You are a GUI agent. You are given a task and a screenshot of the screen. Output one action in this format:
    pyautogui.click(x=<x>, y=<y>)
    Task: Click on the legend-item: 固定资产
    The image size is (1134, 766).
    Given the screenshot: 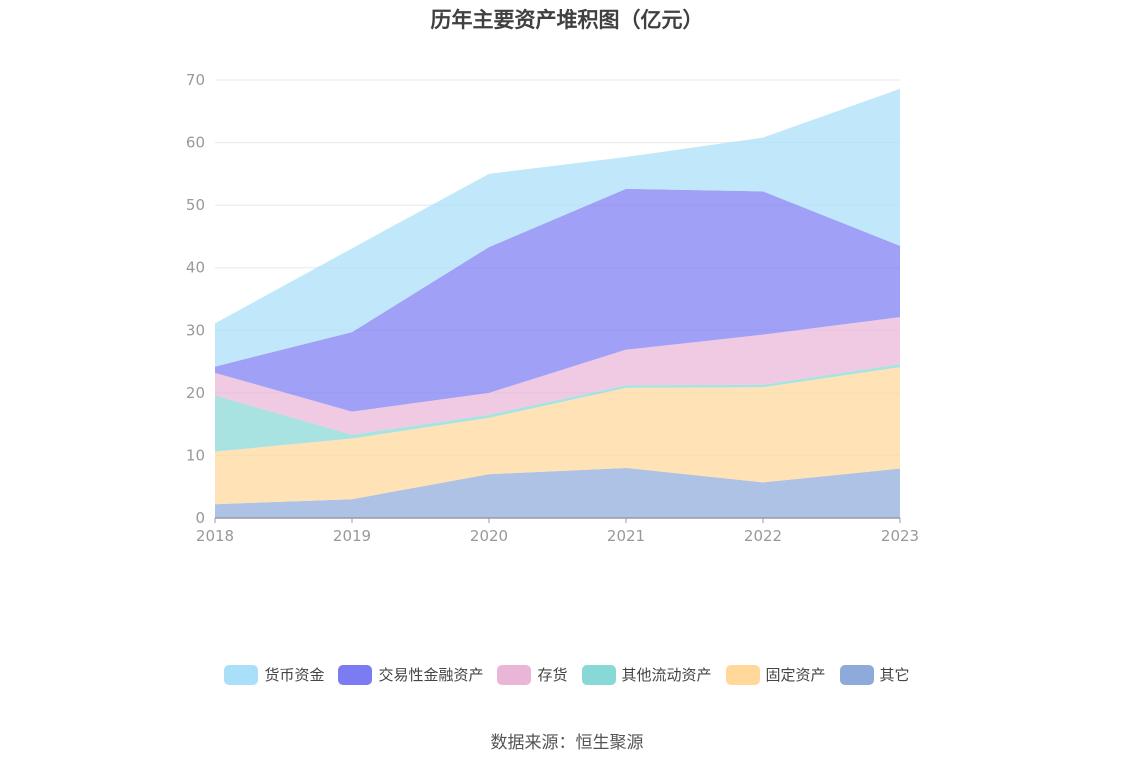 What is the action you would take?
    pyautogui.click(x=775, y=674)
    